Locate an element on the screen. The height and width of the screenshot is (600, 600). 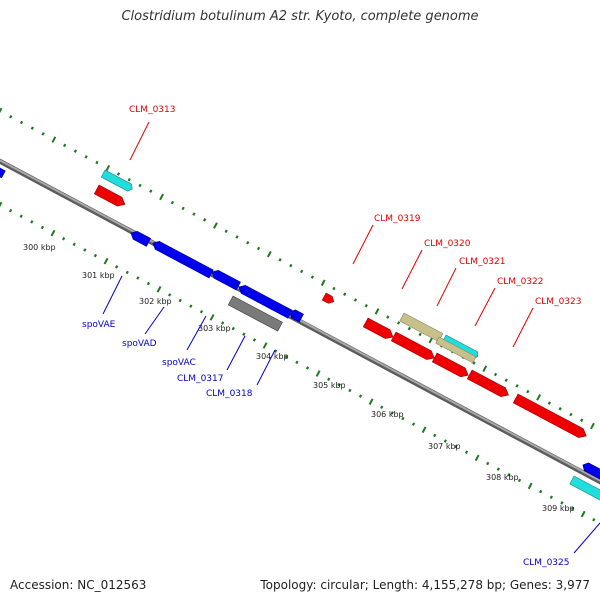
scale-label: 306 kbp is located at coordinates (387, 414).